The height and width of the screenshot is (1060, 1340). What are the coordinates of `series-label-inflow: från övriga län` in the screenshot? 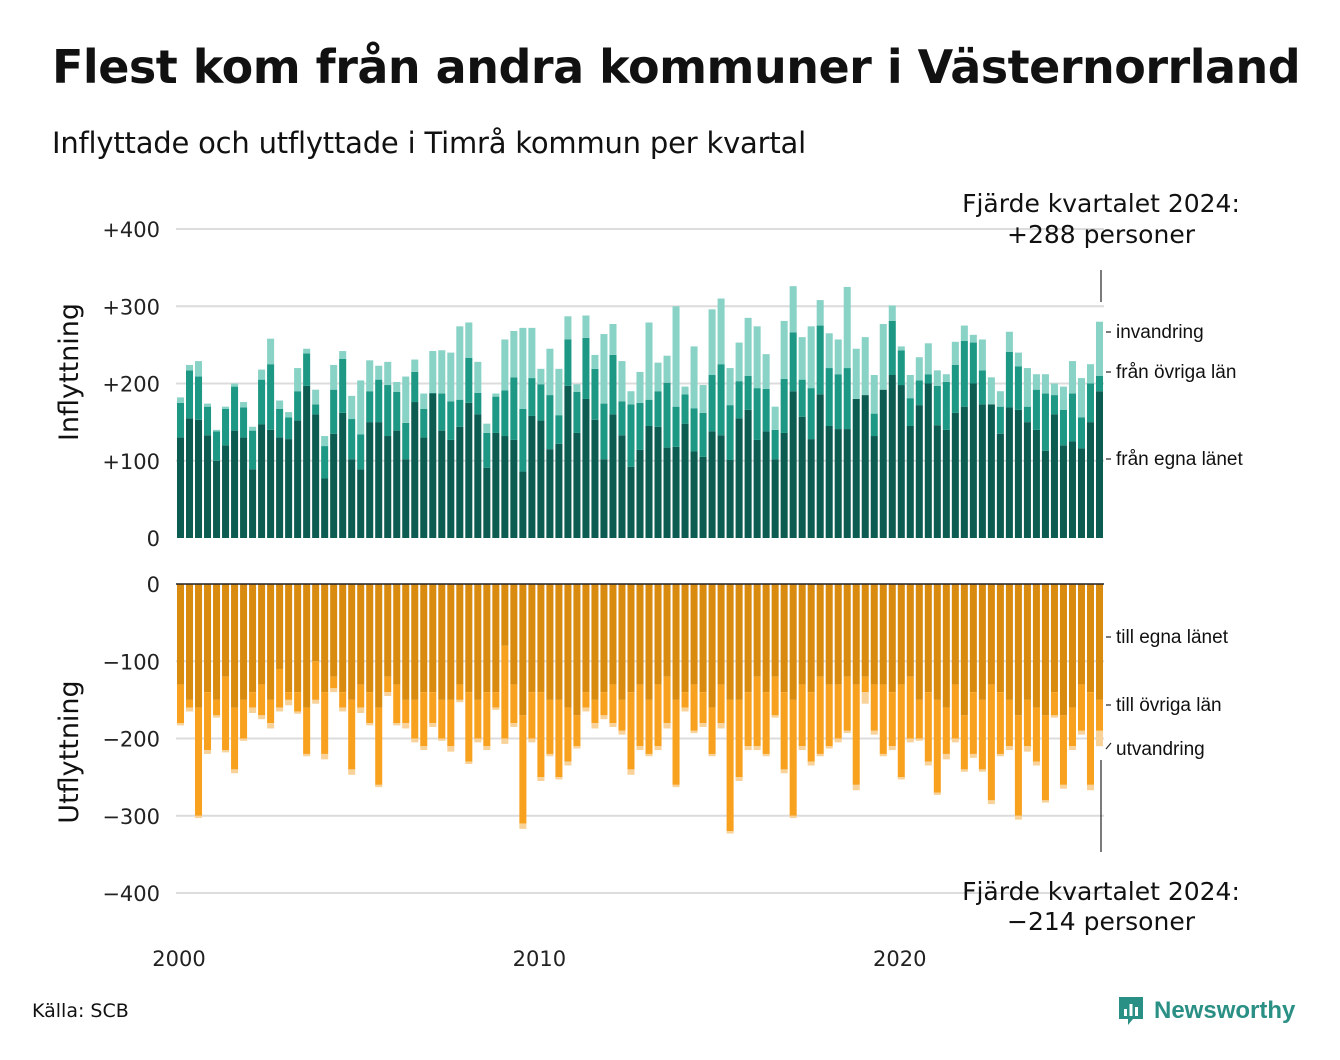 It's located at (1176, 372).